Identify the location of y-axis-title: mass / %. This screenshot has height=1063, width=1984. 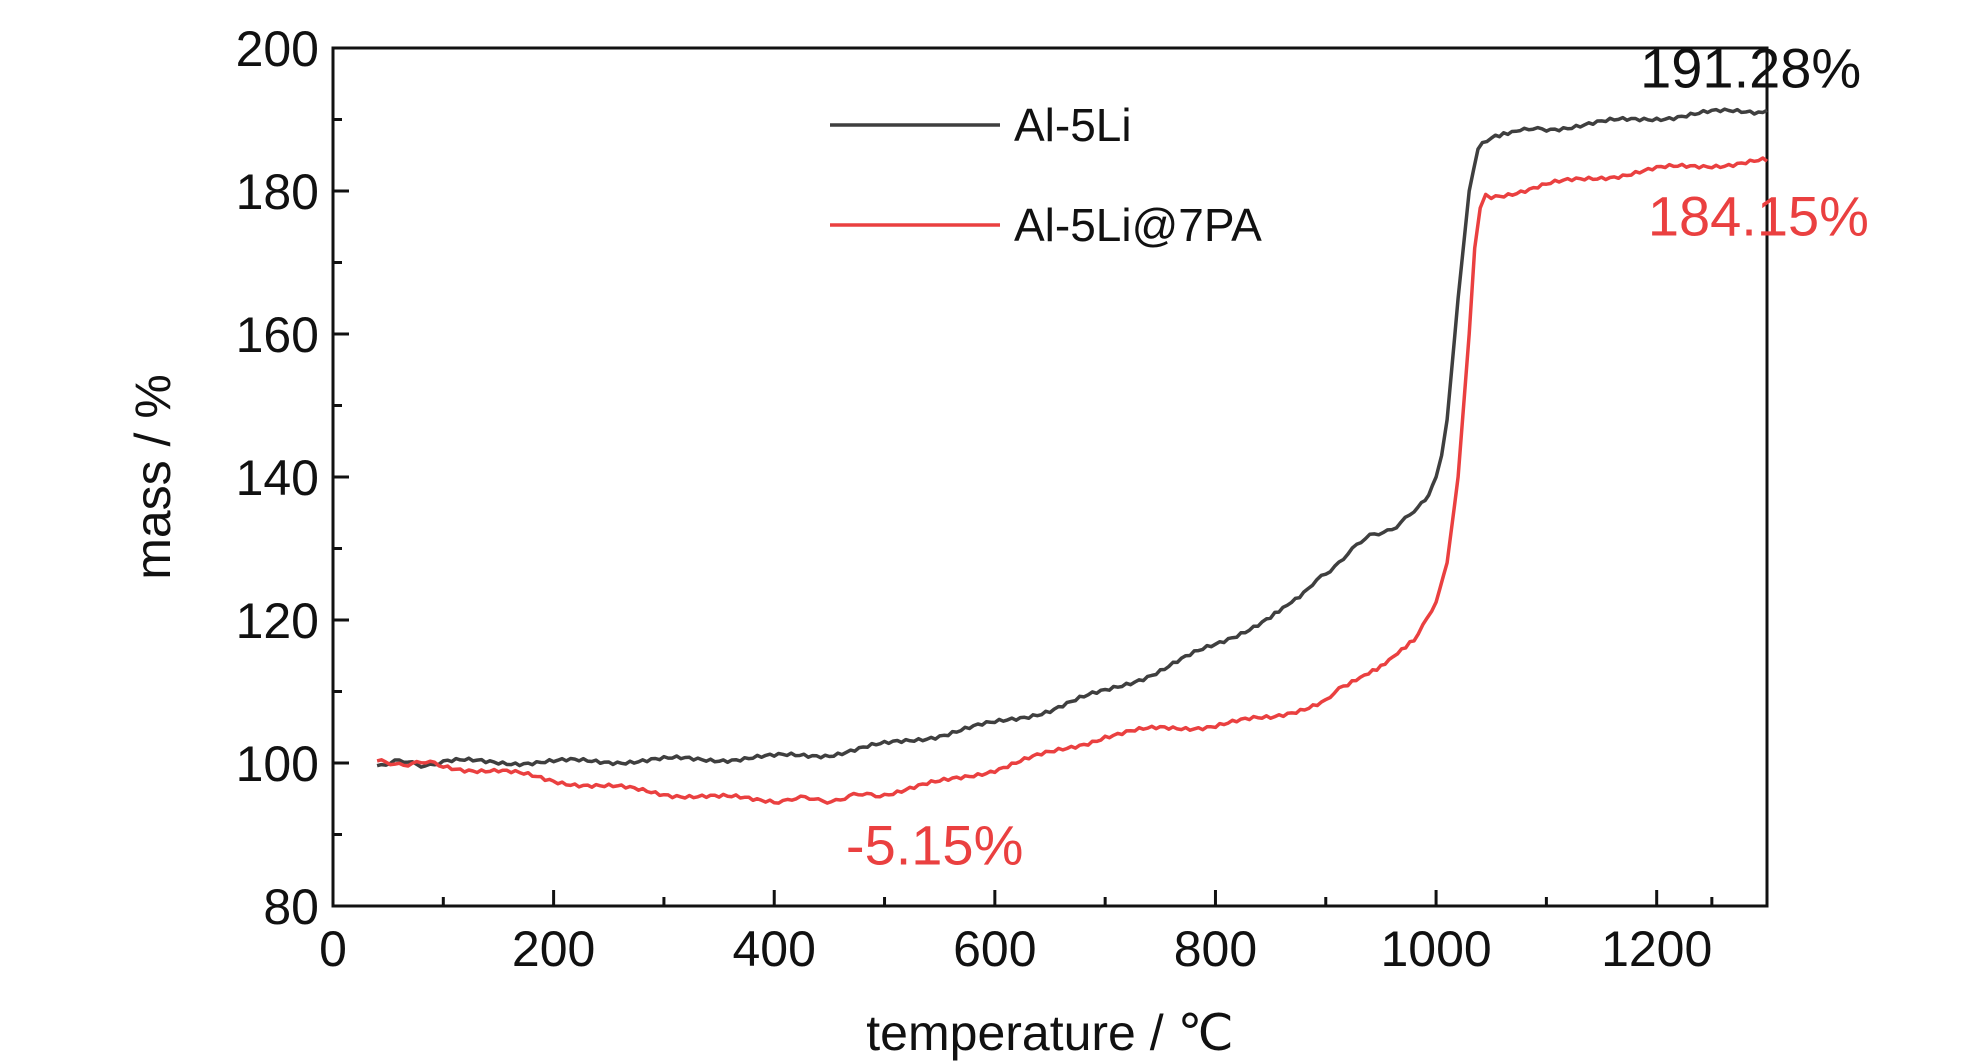
(153, 477).